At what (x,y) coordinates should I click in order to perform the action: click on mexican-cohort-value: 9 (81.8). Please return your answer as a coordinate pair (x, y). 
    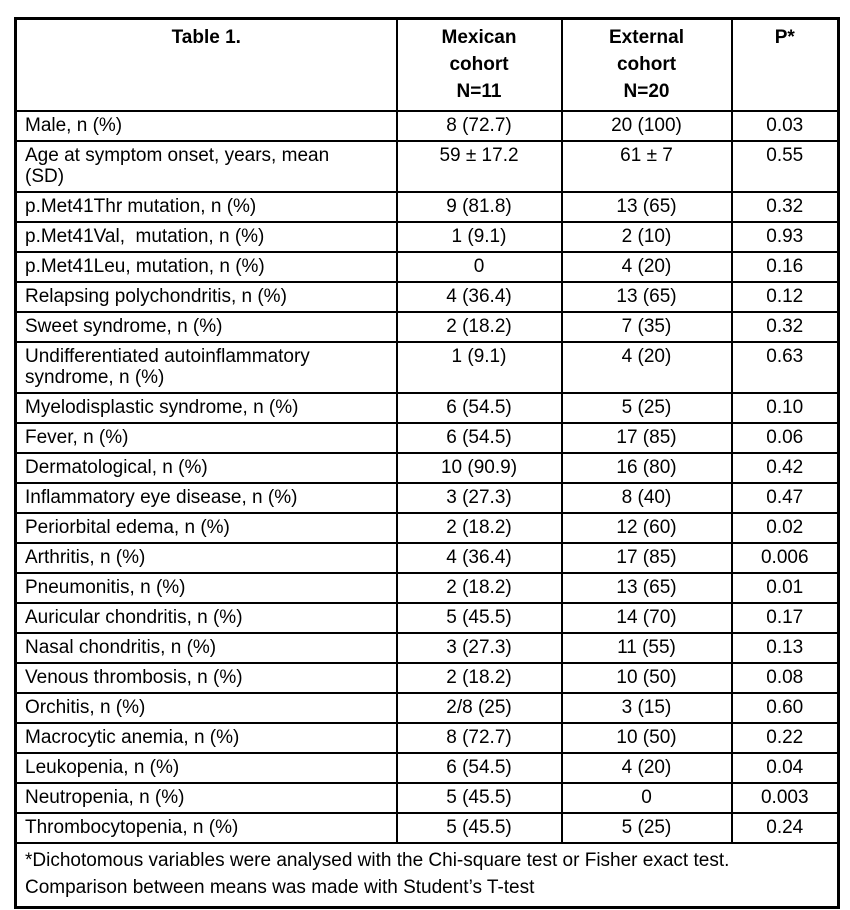
    Looking at the image, I should click on (479, 207).